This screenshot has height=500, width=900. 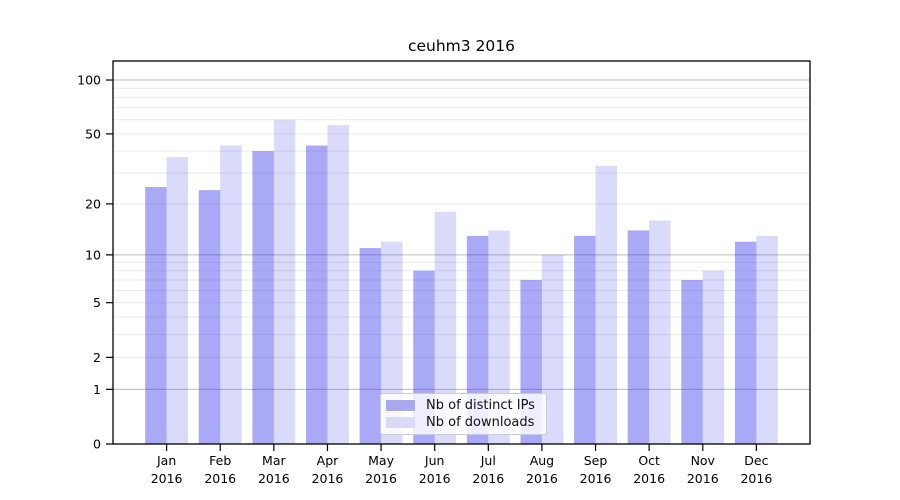 I want to click on x-tick-label-month: Jan, so click(x=166, y=460).